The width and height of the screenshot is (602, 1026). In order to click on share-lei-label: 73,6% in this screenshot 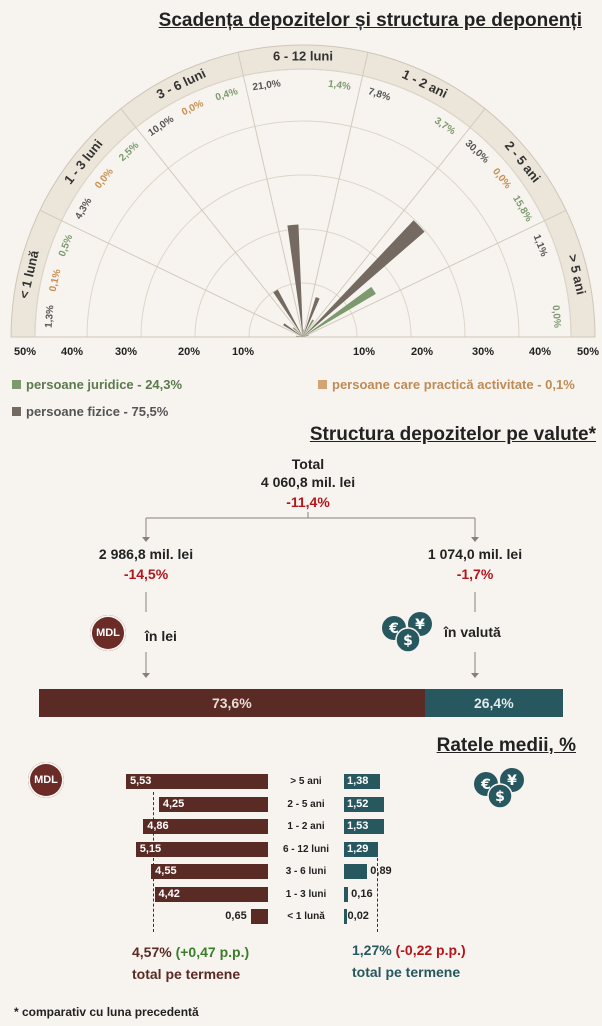, I will do `click(231, 703)`.